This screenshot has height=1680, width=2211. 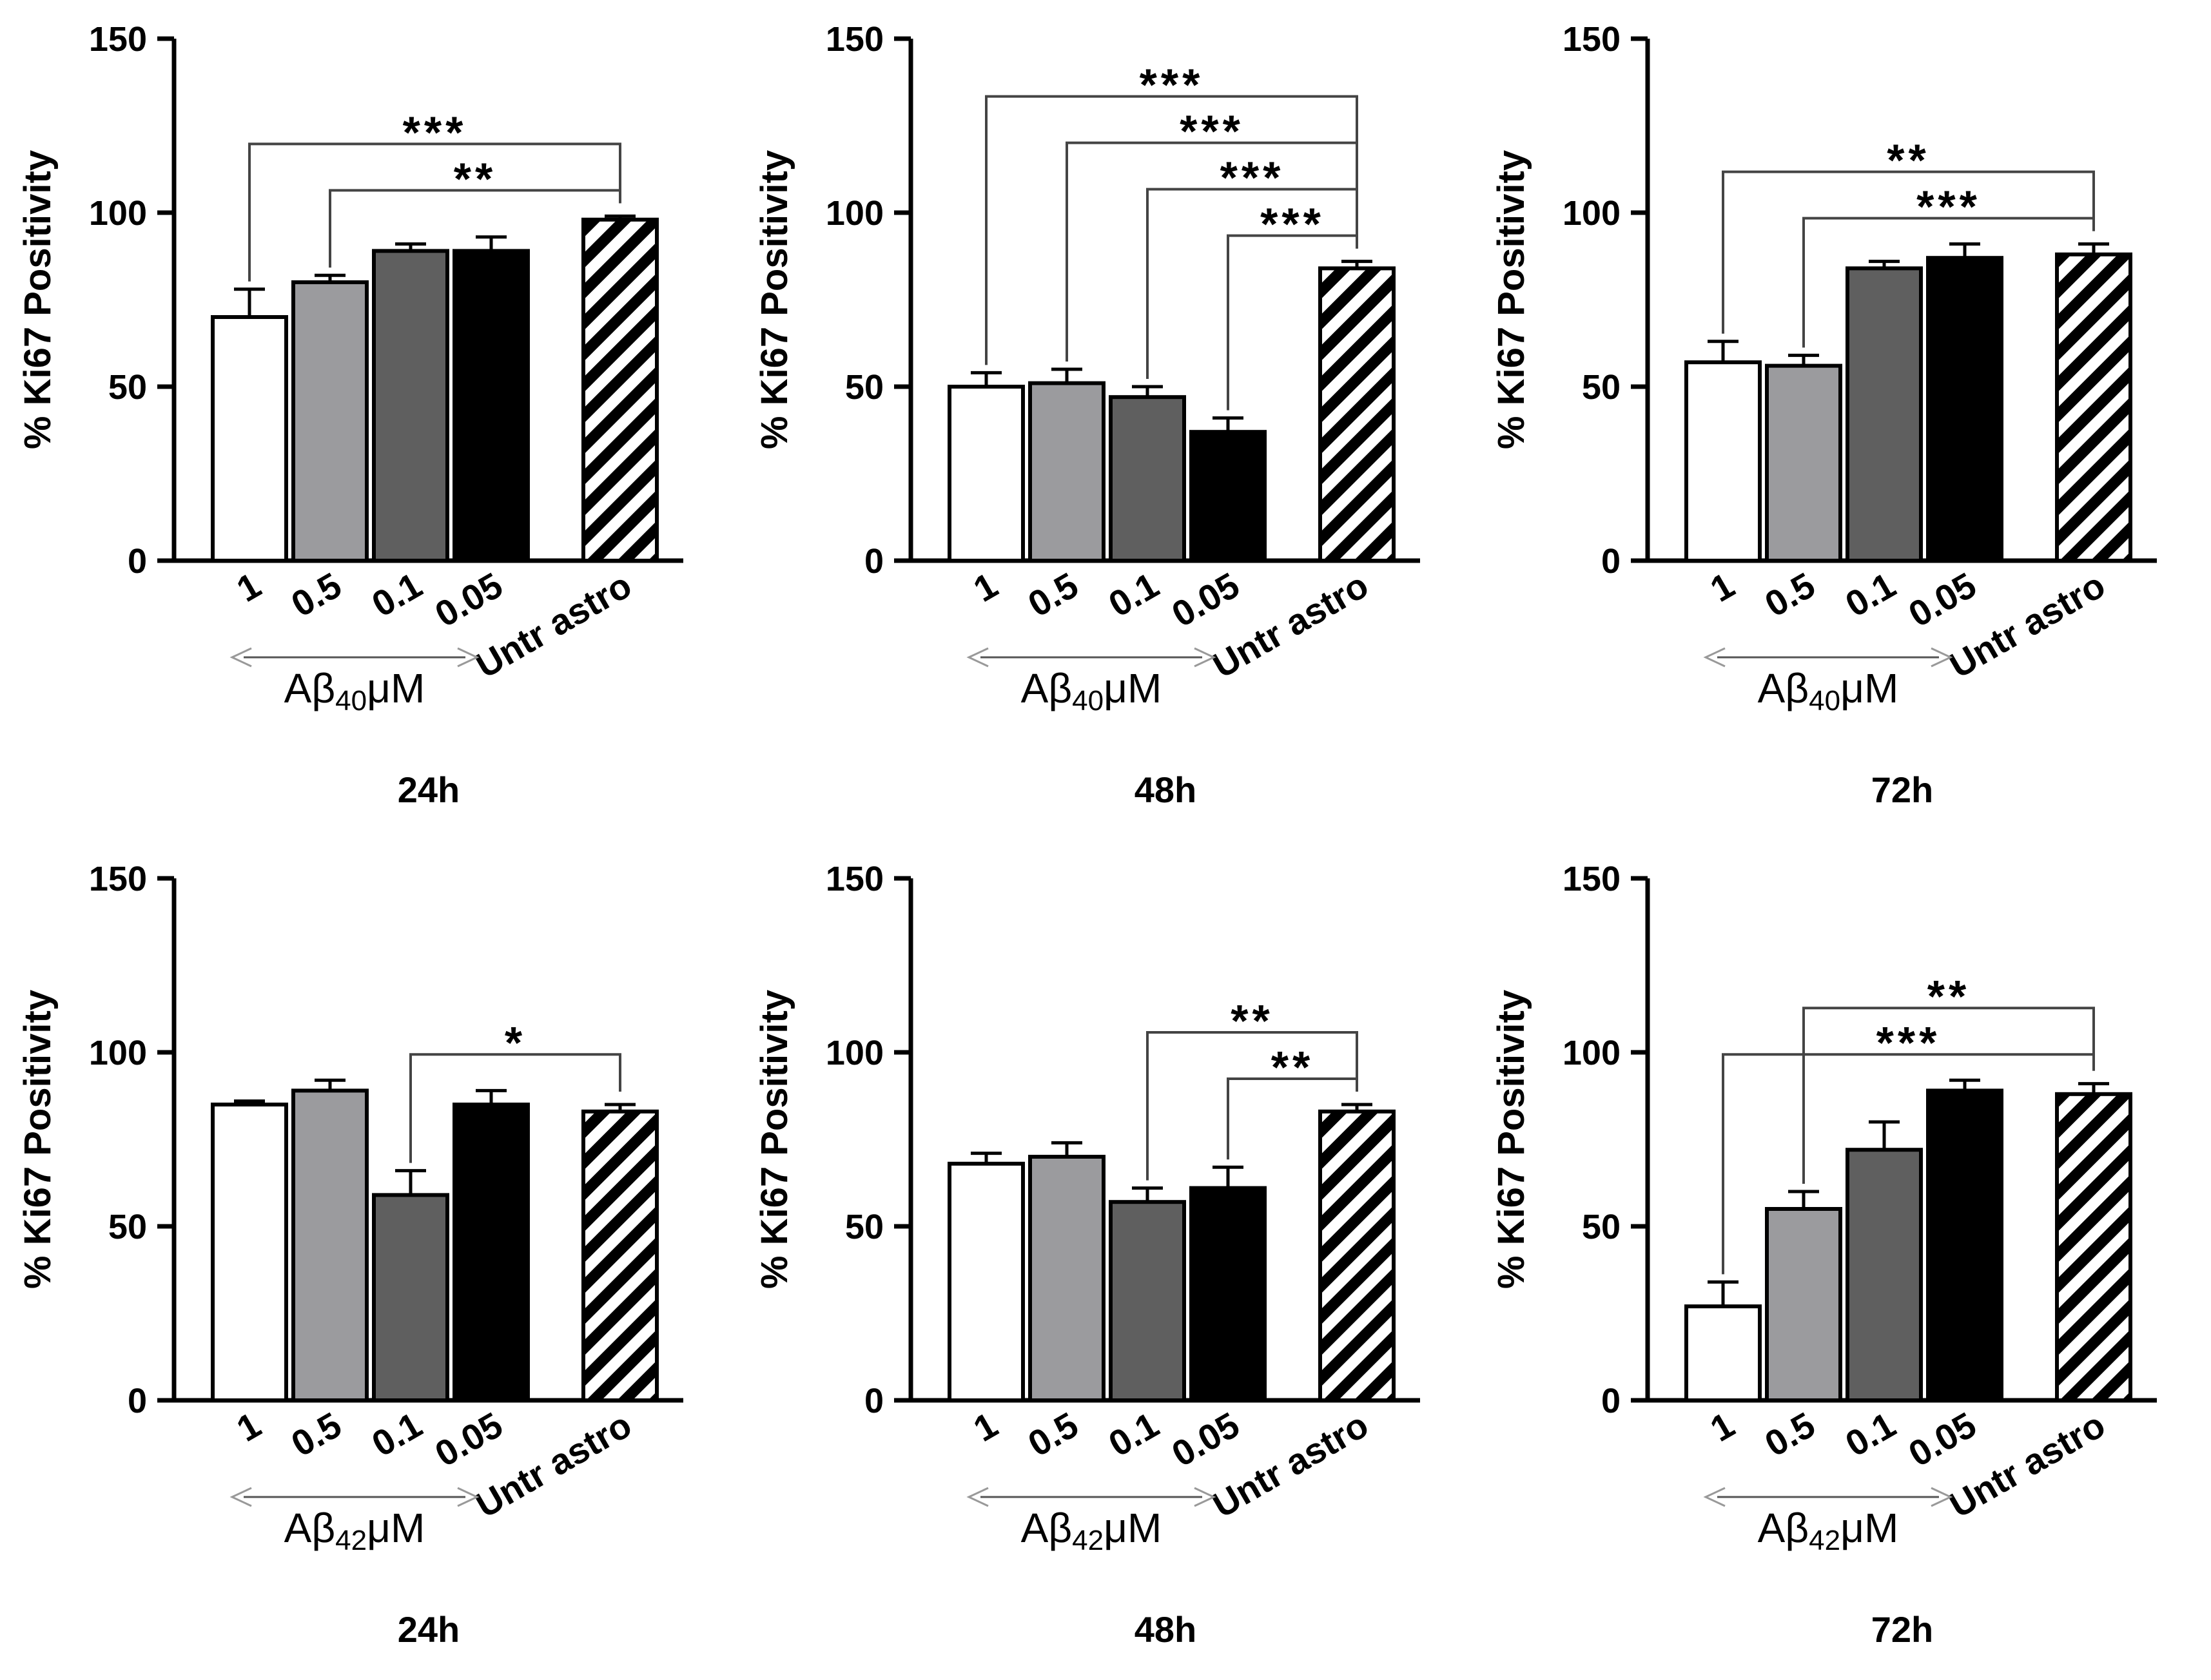 I want to click on panel-title: 24h, so click(x=429, y=790).